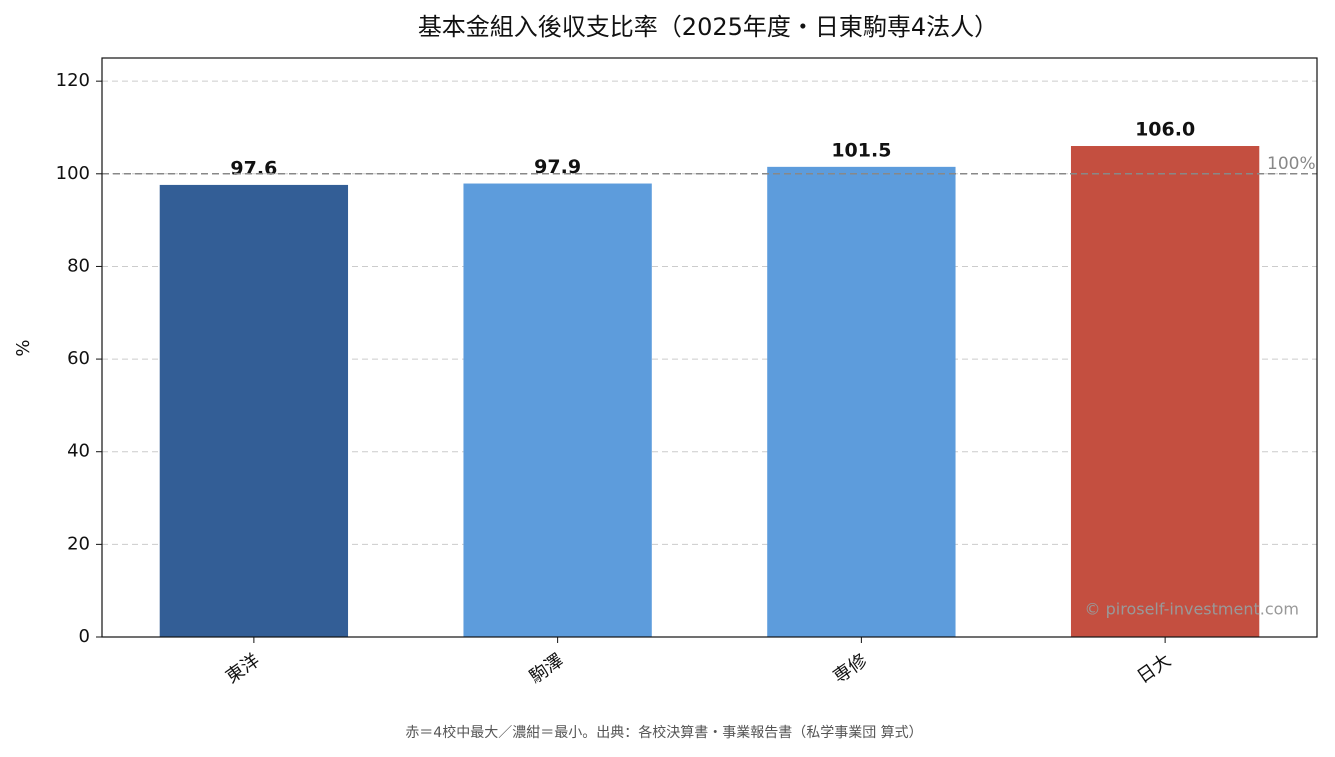 The image size is (1335, 757). Describe the element at coordinates (73, 173) in the screenshot. I see `y-tick-label: 100` at that location.